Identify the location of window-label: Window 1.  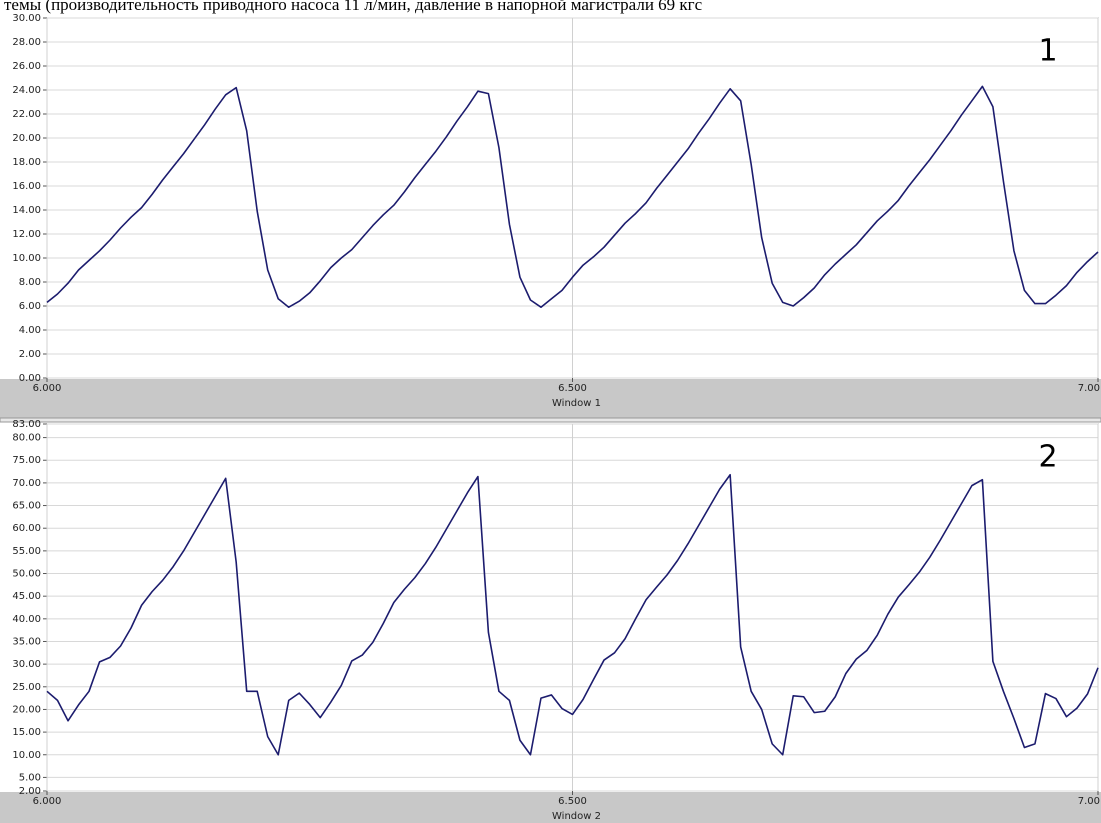
(576, 403).